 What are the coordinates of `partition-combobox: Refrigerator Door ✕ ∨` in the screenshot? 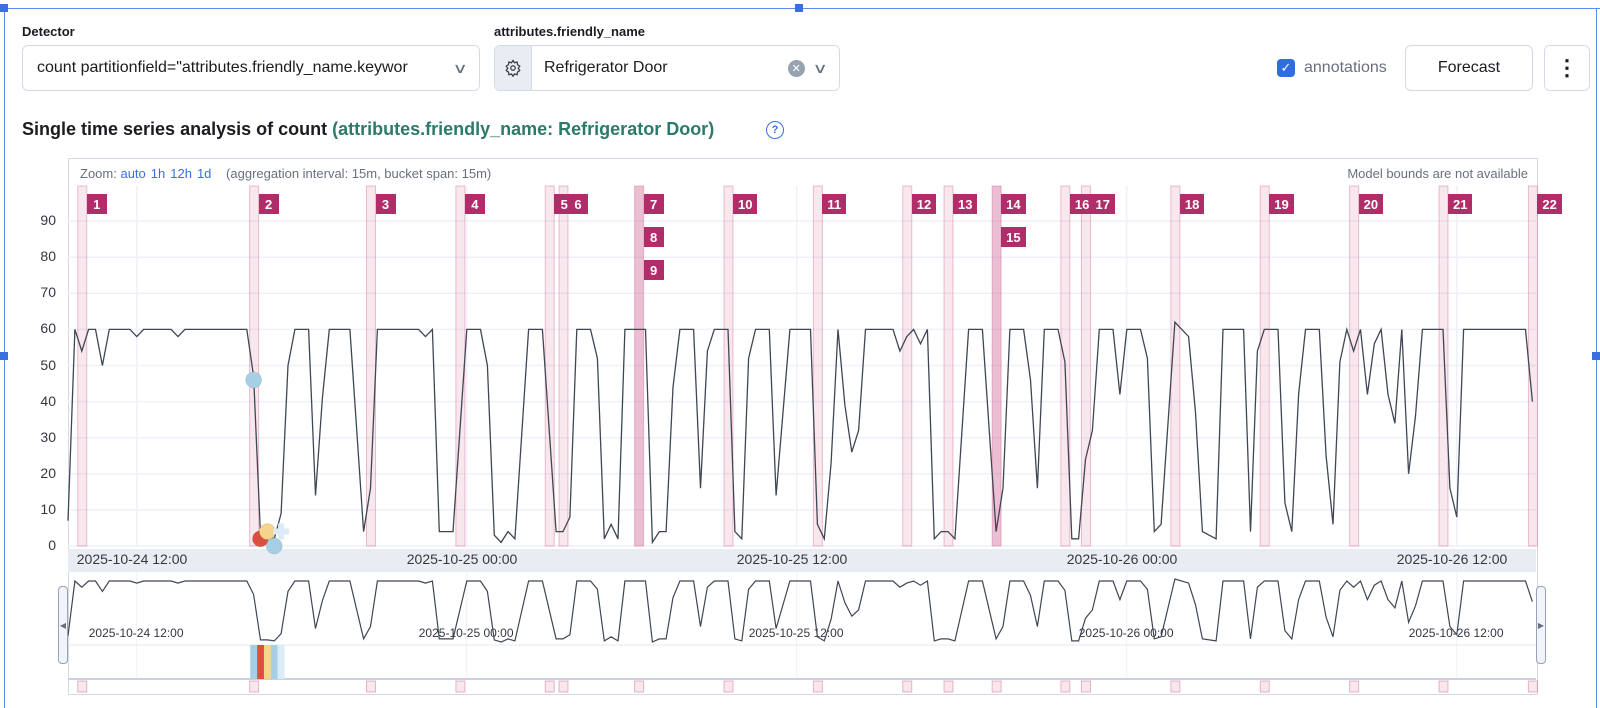 It's located at (667, 68).